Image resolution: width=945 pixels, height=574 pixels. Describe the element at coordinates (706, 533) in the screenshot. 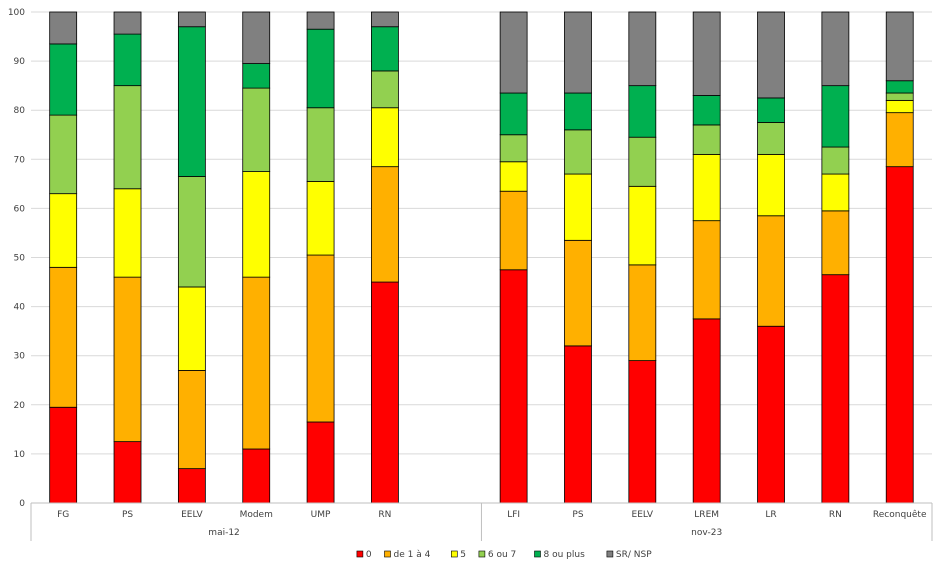

I see `x-group-label: nov-23` at that location.